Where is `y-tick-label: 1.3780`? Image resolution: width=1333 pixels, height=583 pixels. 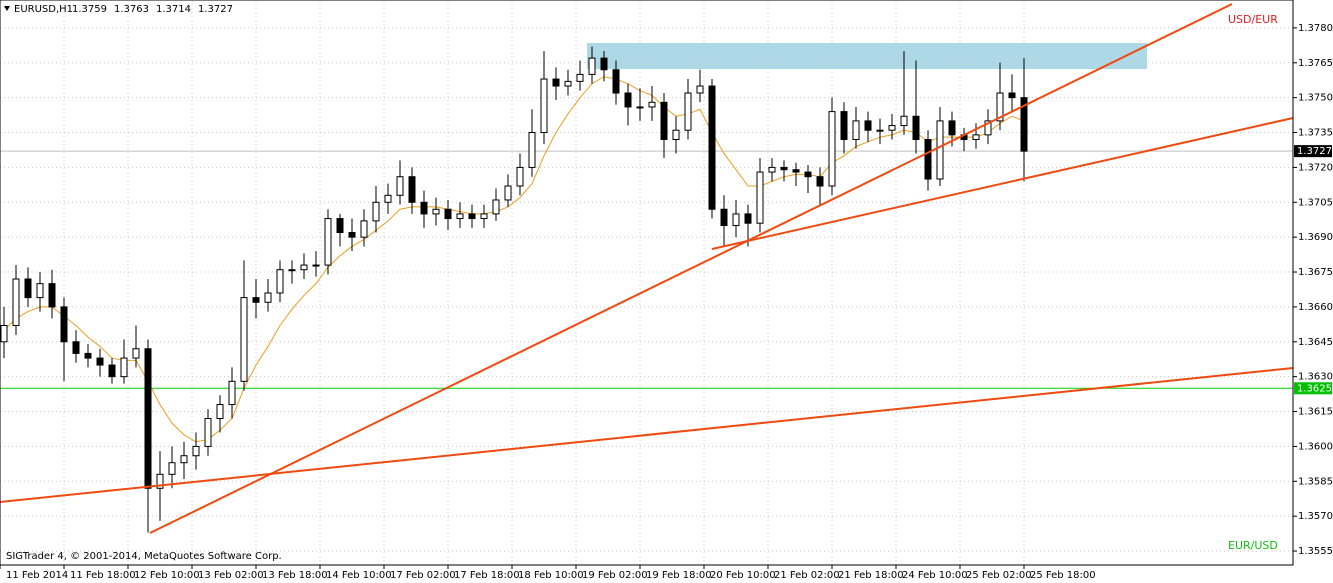 y-tick-label: 1.3780 is located at coordinates (1315, 28).